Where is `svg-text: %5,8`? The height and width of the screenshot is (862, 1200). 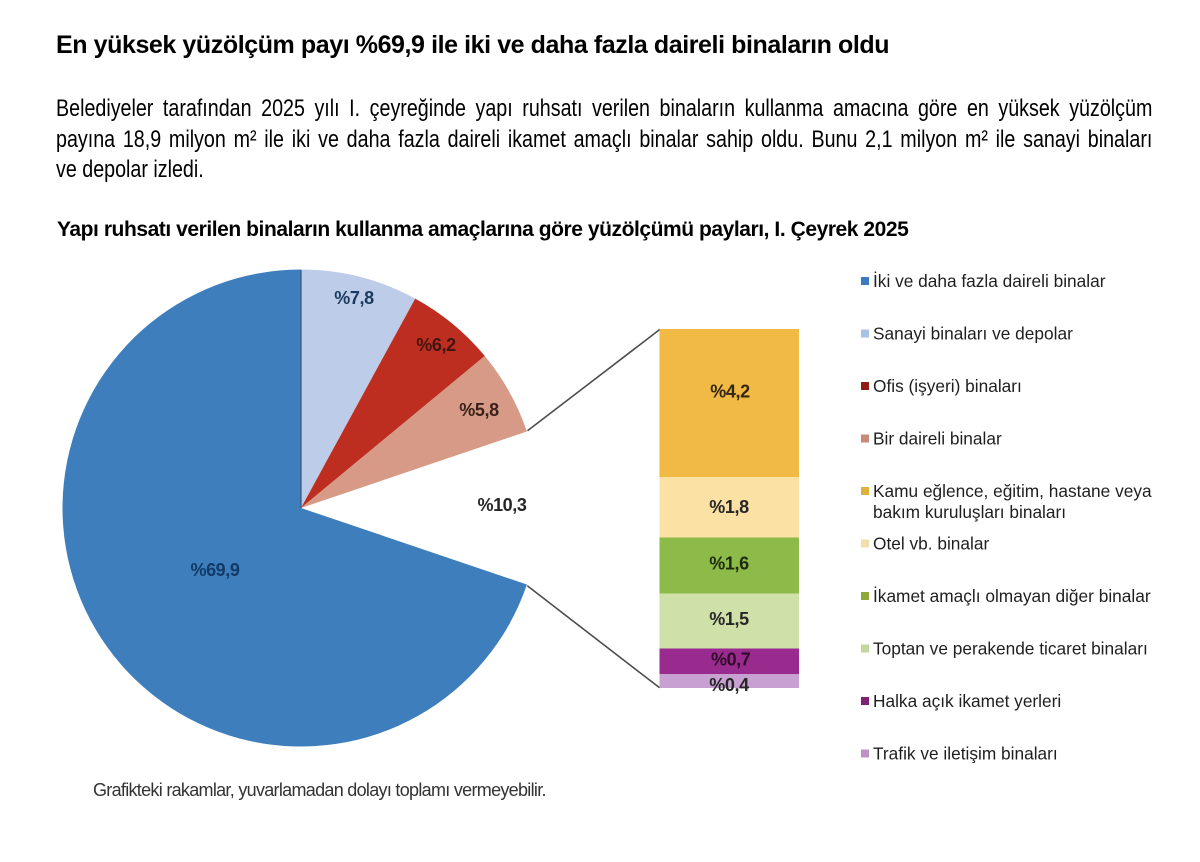
svg-text: %5,8 is located at coordinates (479, 410).